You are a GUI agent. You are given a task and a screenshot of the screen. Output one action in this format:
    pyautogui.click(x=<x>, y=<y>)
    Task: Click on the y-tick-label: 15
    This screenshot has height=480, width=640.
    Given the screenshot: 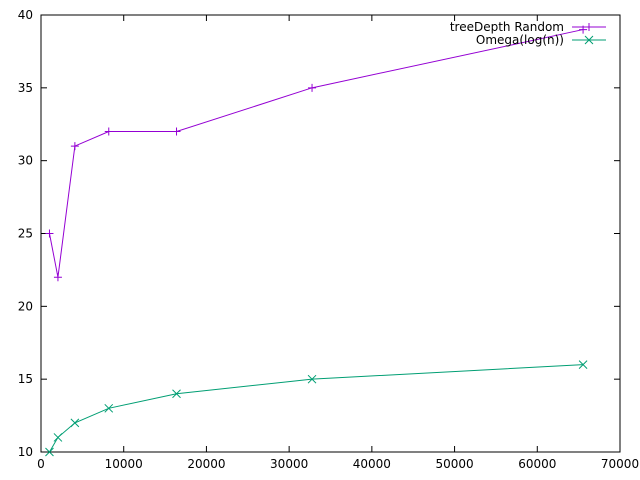 What is the action you would take?
    pyautogui.click(x=25, y=379)
    